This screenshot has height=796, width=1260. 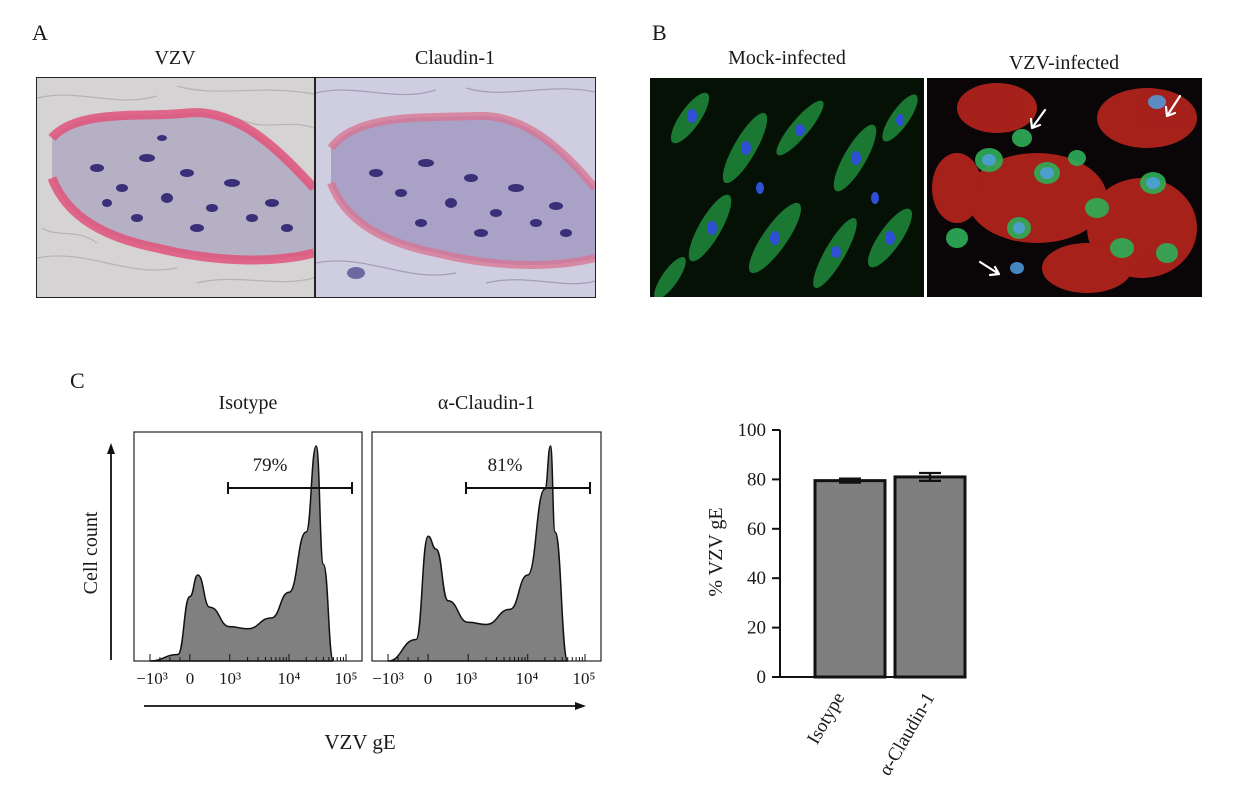 What do you see at coordinates (40, 32) in the screenshot?
I see `panel-label-a: A` at bounding box center [40, 32].